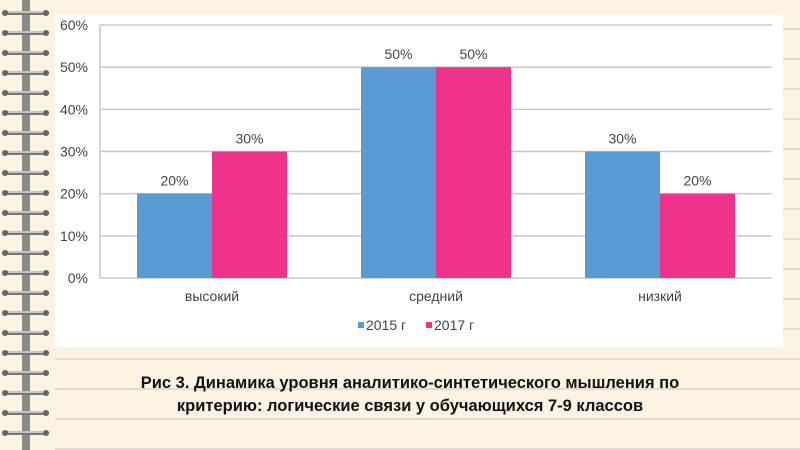 This screenshot has width=800, height=450. What do you see at coordinates (74, 25) in the screenshot?
I see `y-tick-label: 60%` at bounding box center [74, 25].